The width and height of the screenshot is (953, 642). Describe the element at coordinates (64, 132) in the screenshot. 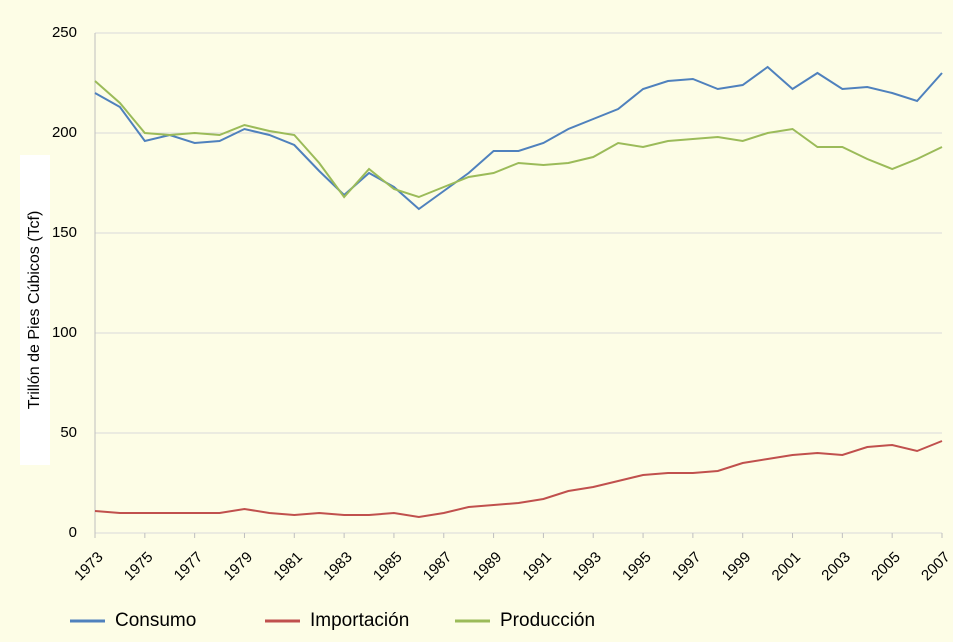

I see `y-tick-label: 200` at that location.